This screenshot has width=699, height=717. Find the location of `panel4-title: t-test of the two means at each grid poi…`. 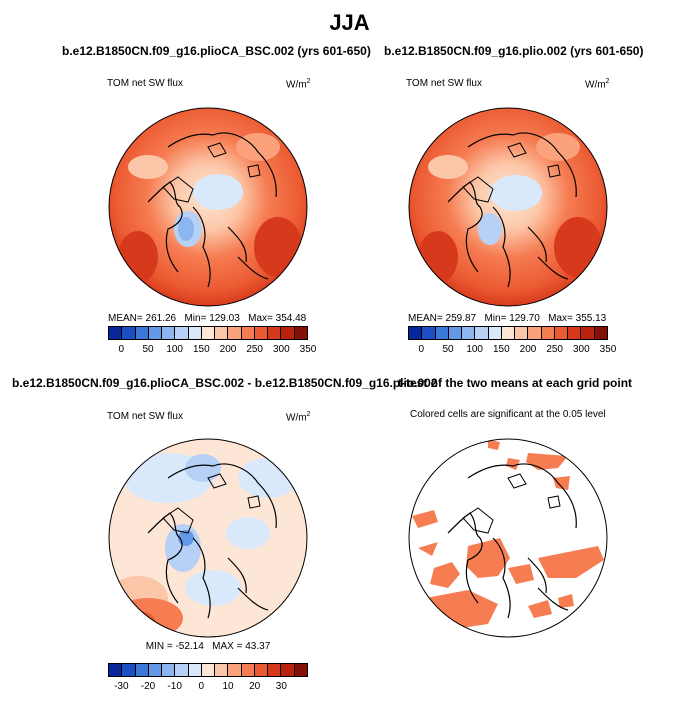

panel4-title: t-test of the two means at each grid poi… is located at coordinates (515, 383).